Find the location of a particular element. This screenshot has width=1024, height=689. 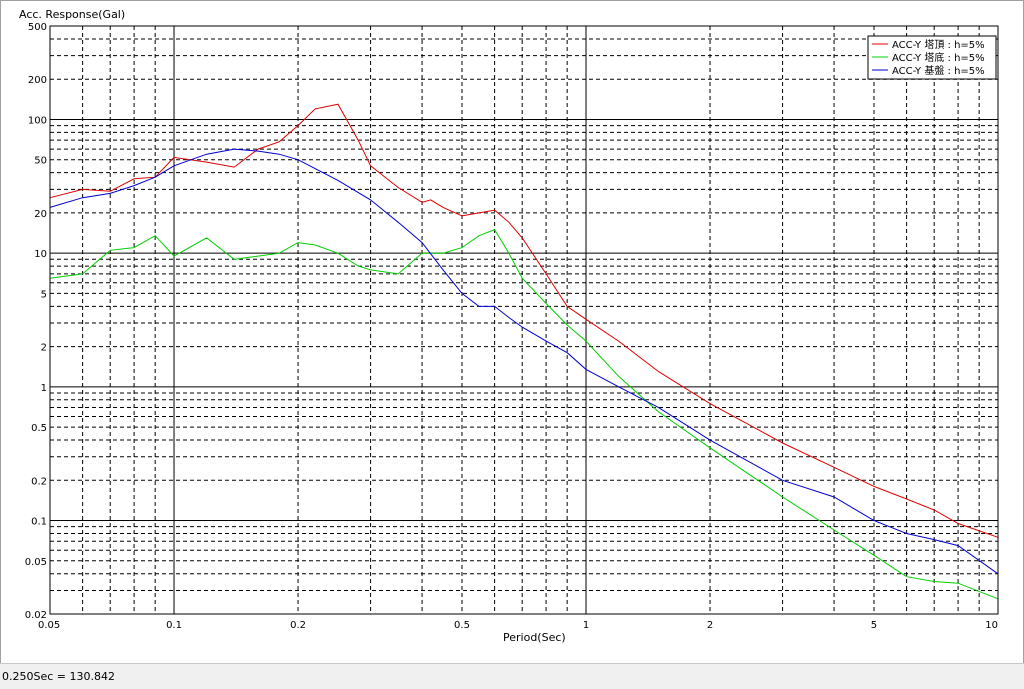

y-tick-label: 100 is located at coordinates (37, 120).